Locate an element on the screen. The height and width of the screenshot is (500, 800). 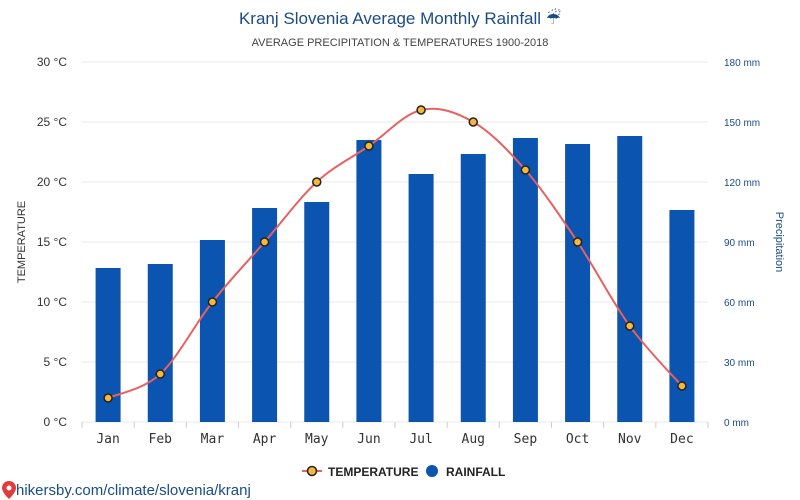
left-tick-label: 0 °C is located at coordinates (56, 422).